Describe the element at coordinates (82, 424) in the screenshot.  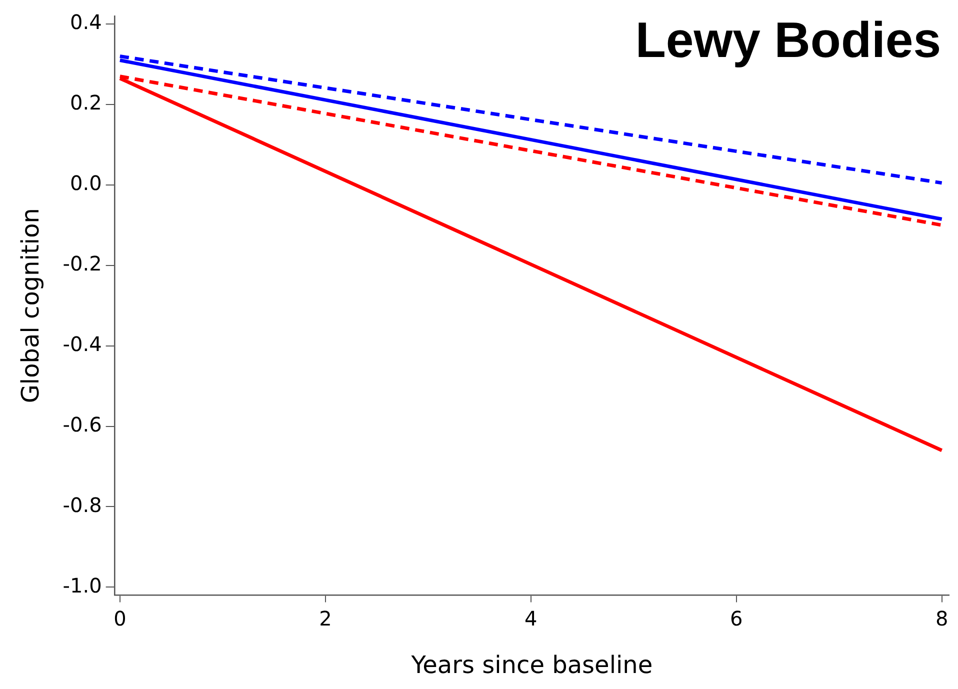
I see `y-tick-label: -0.6` at that location.